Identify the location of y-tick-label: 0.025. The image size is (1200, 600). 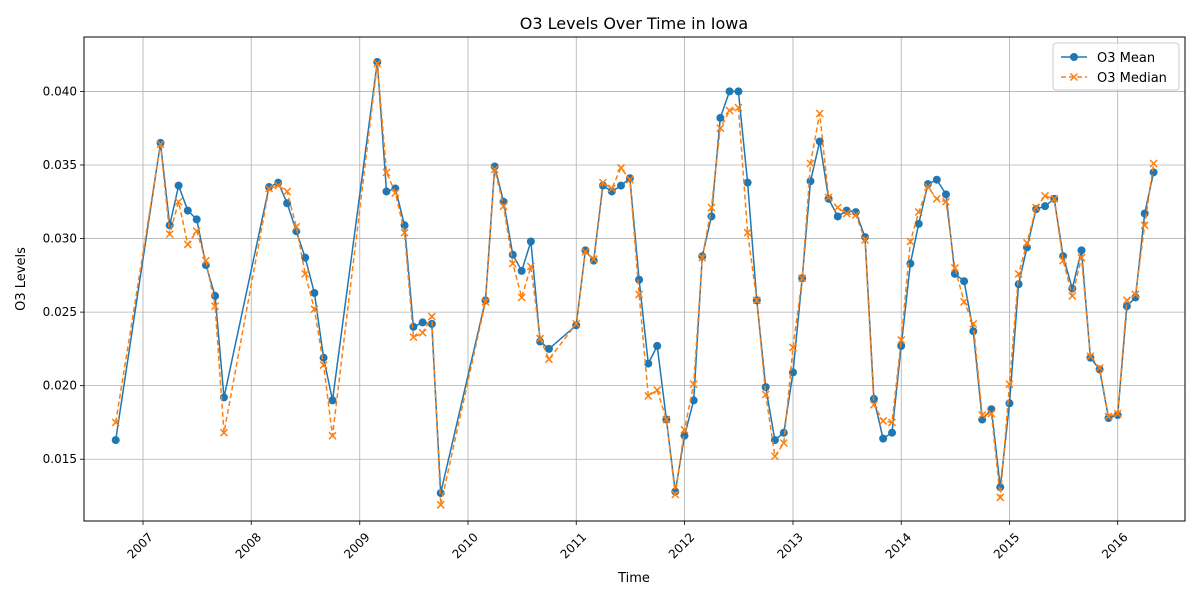
(60, 312).